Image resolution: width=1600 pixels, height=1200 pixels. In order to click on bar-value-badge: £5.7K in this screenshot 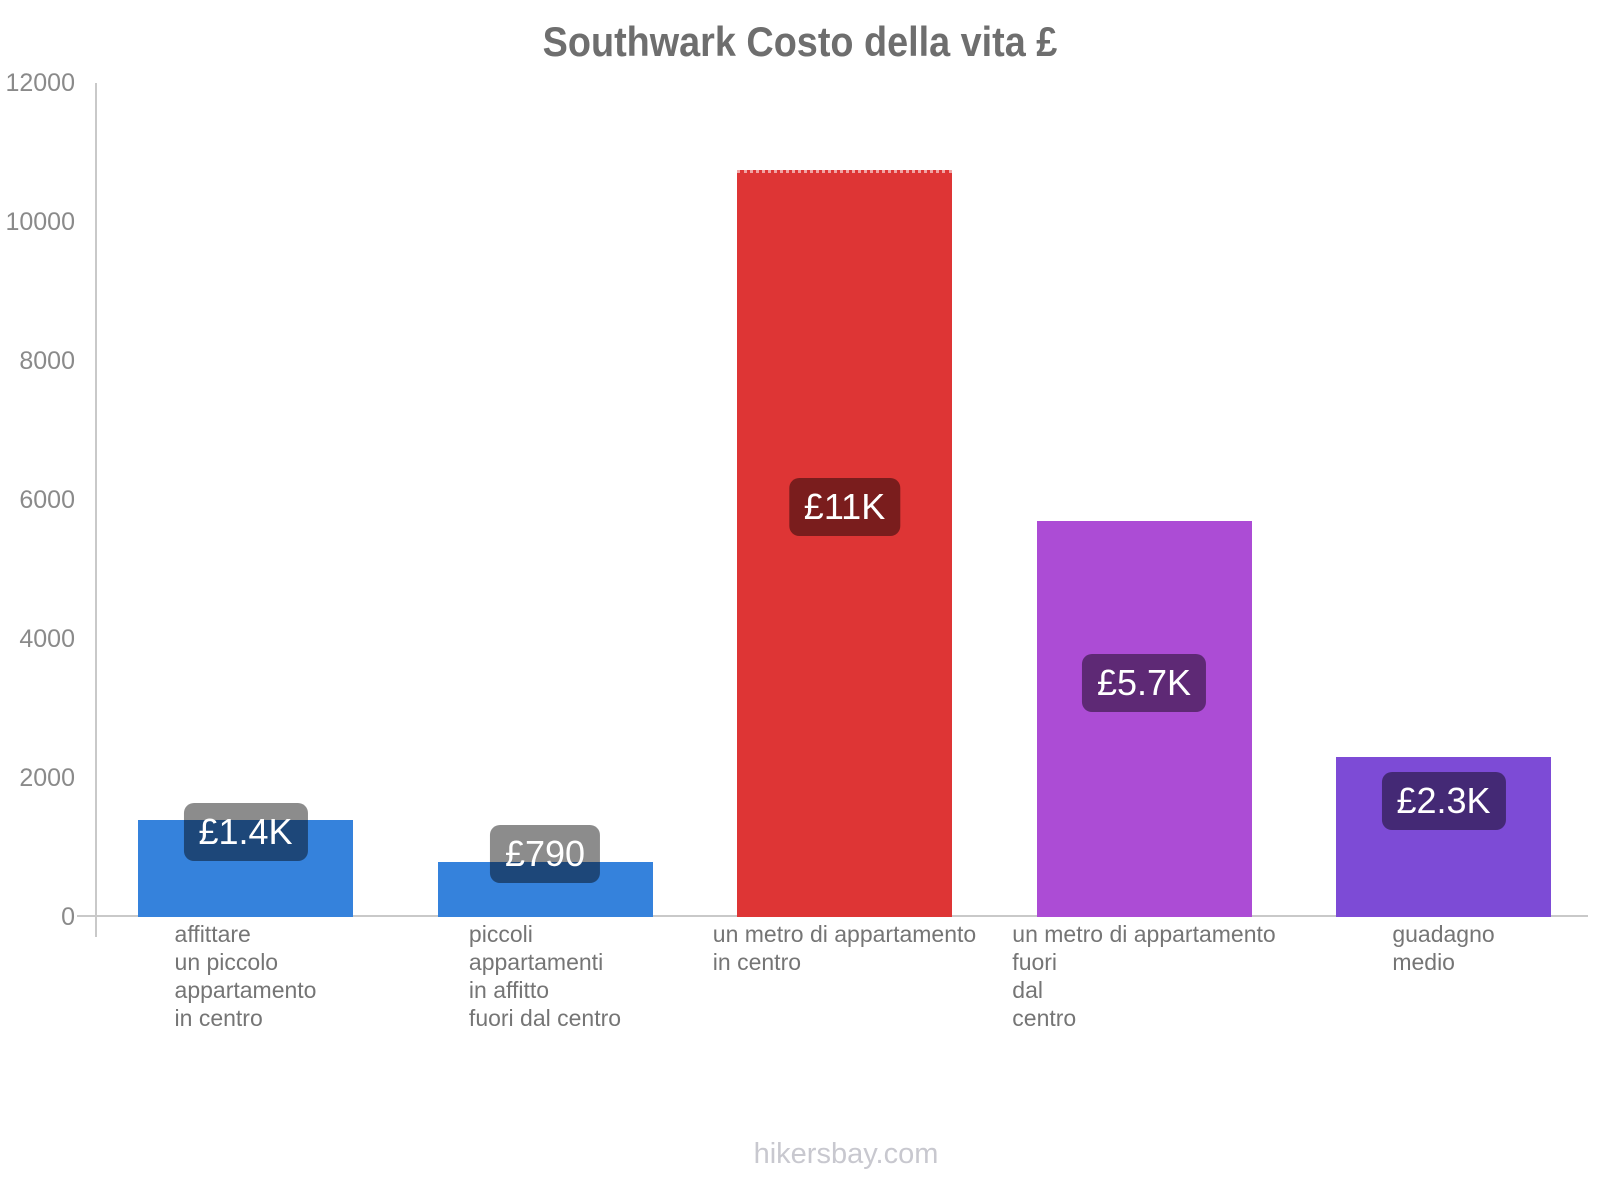, I will do `click(1144, 682)`.